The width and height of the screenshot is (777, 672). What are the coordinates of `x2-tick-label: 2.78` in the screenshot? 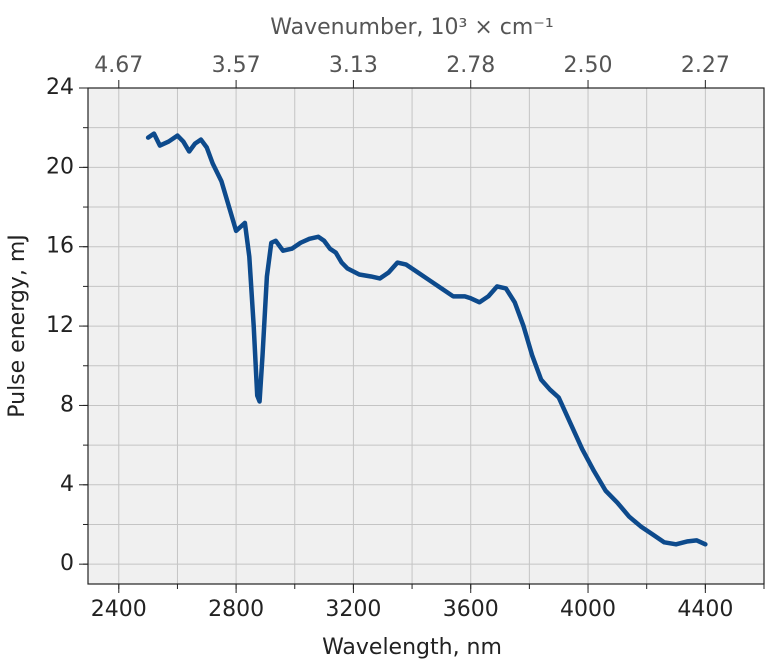 It's located at (470, 65).